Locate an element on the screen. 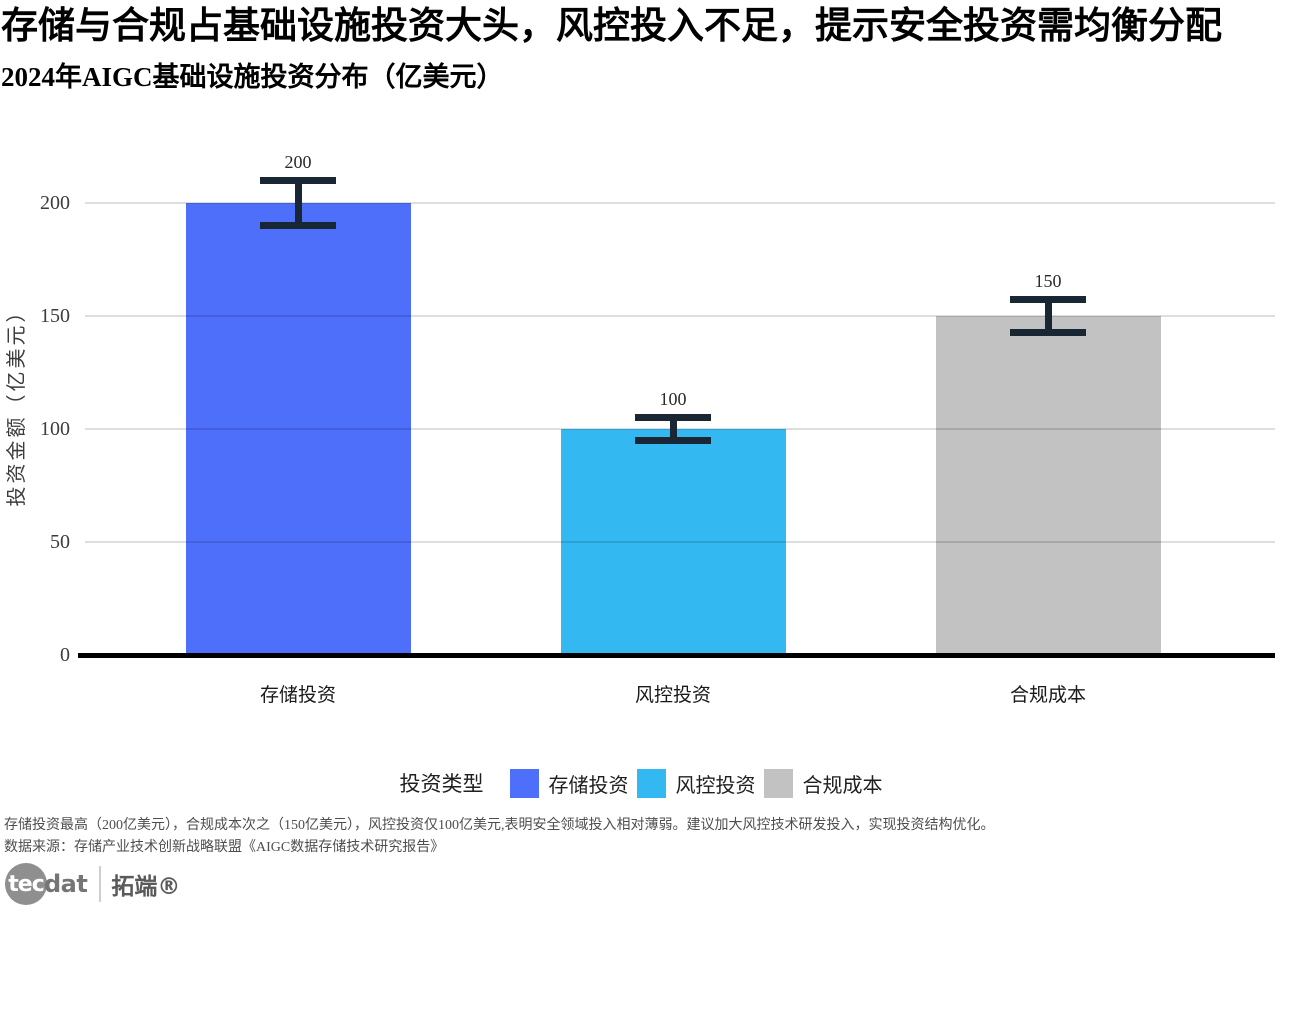 The width and height of the screenshot is (1290, 1032). legend-label-compliance: 合规成本 is located at coordinates (842, 785).